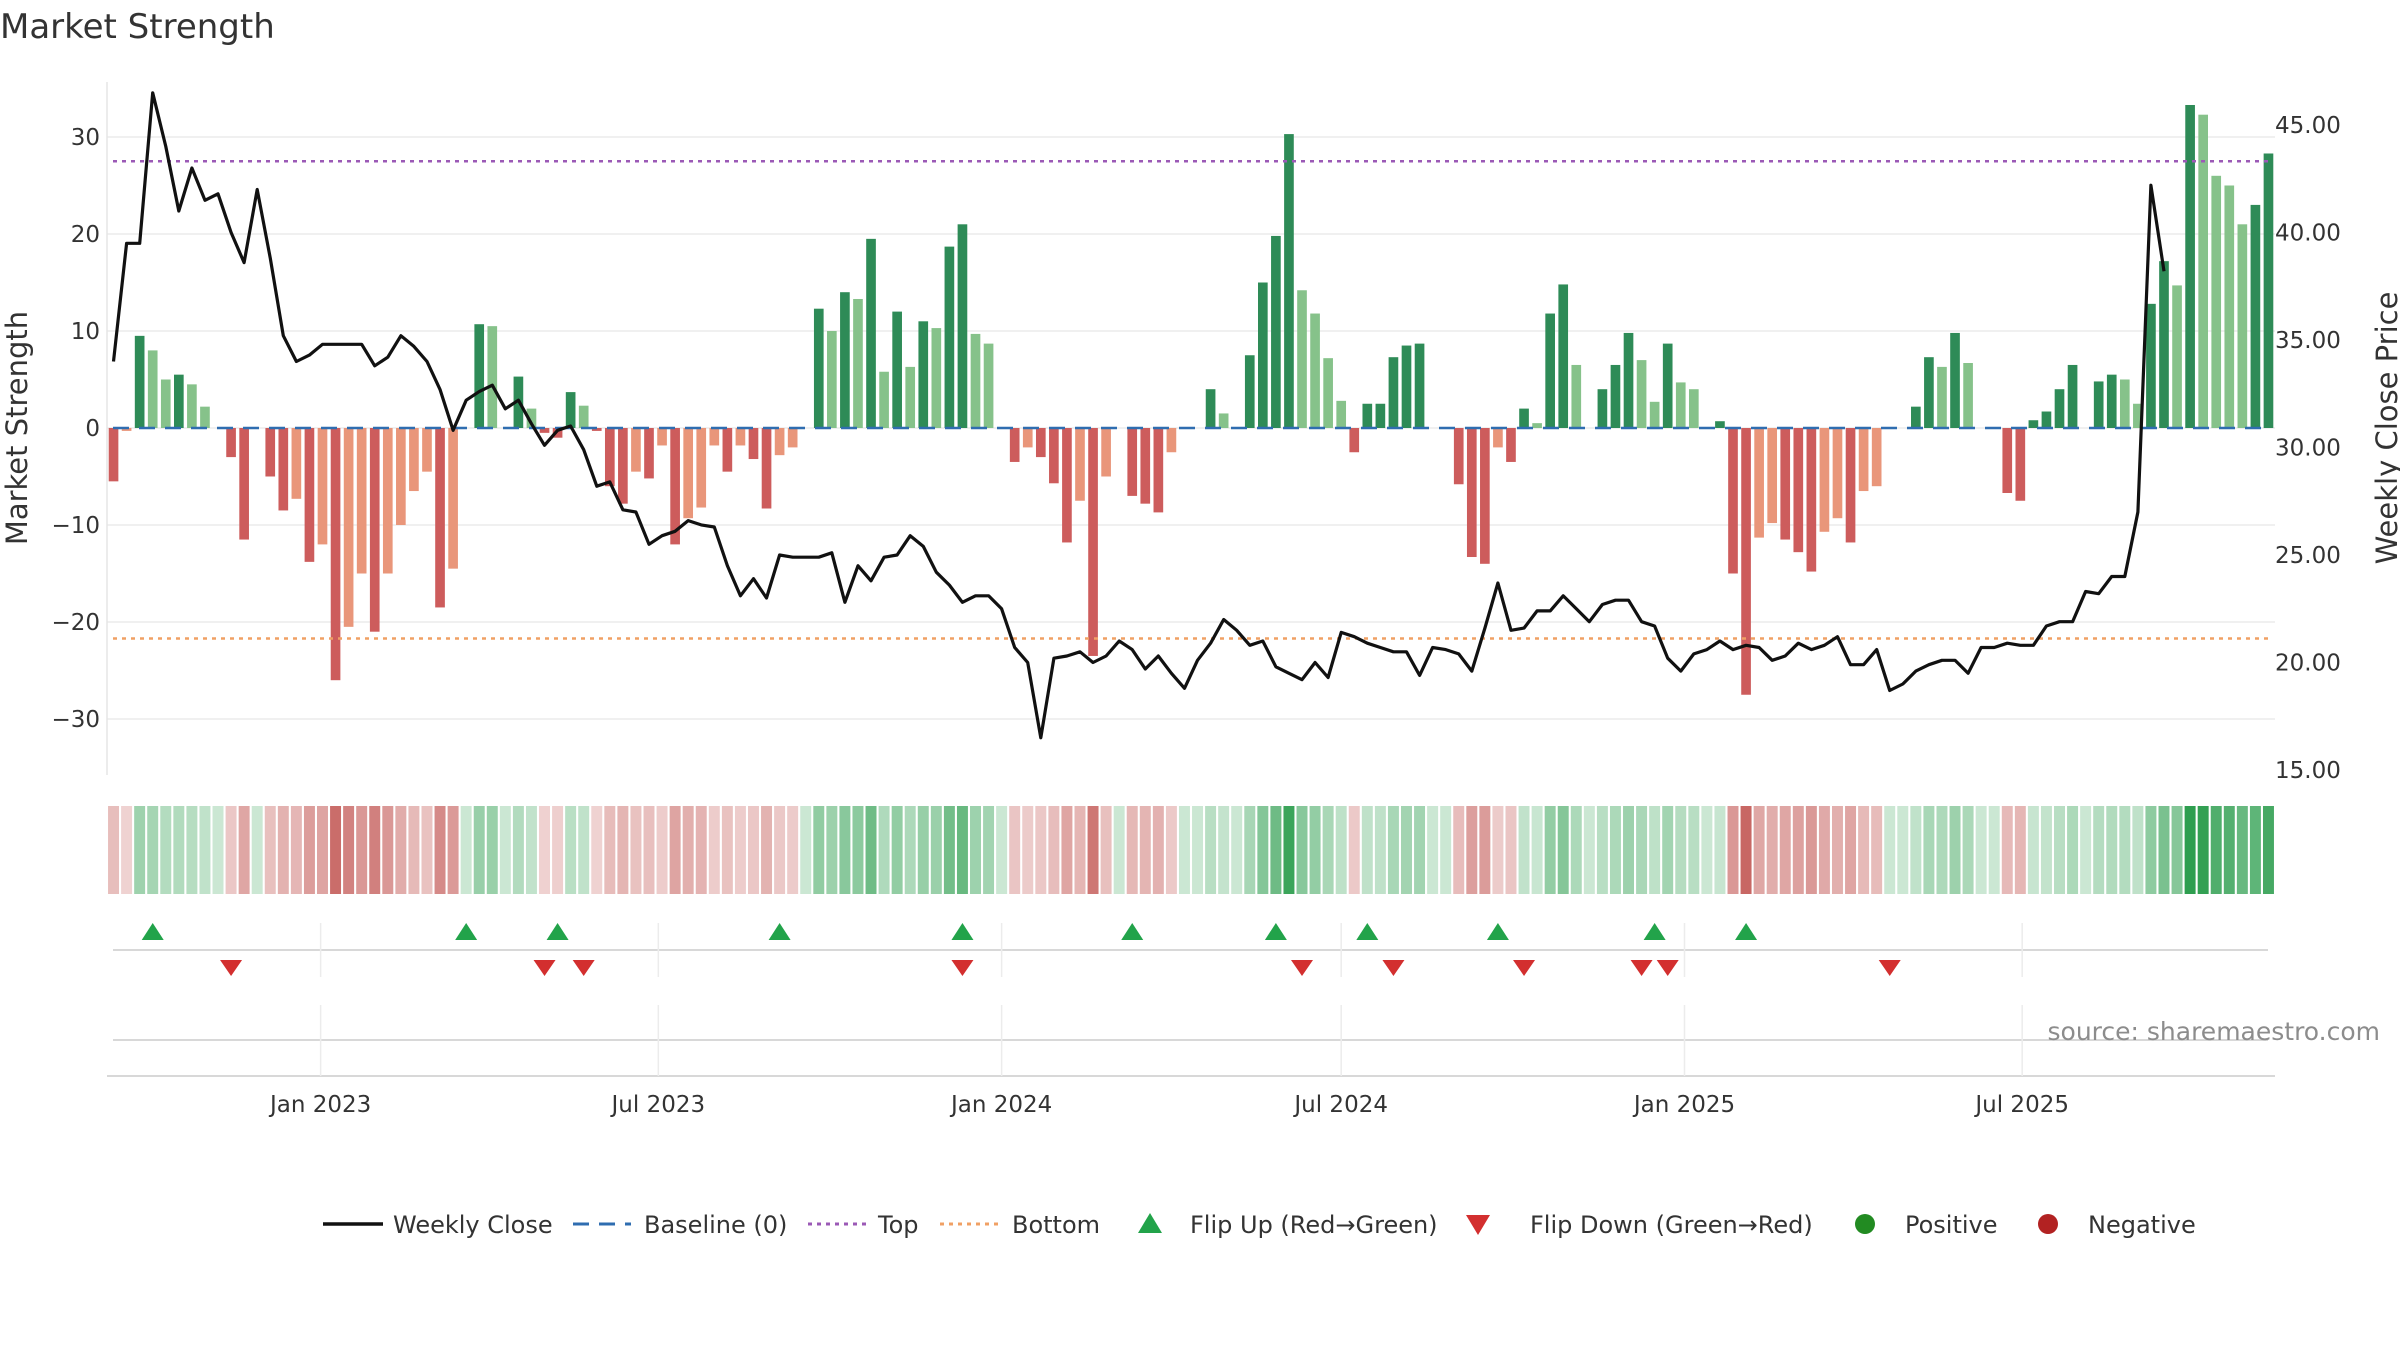 The width and height of the screenshot is (2400, 1354). Describe the element at coordinates (1000, 1105) in the screenshot. I see `x-tick-label: Jan 2024` at that location.